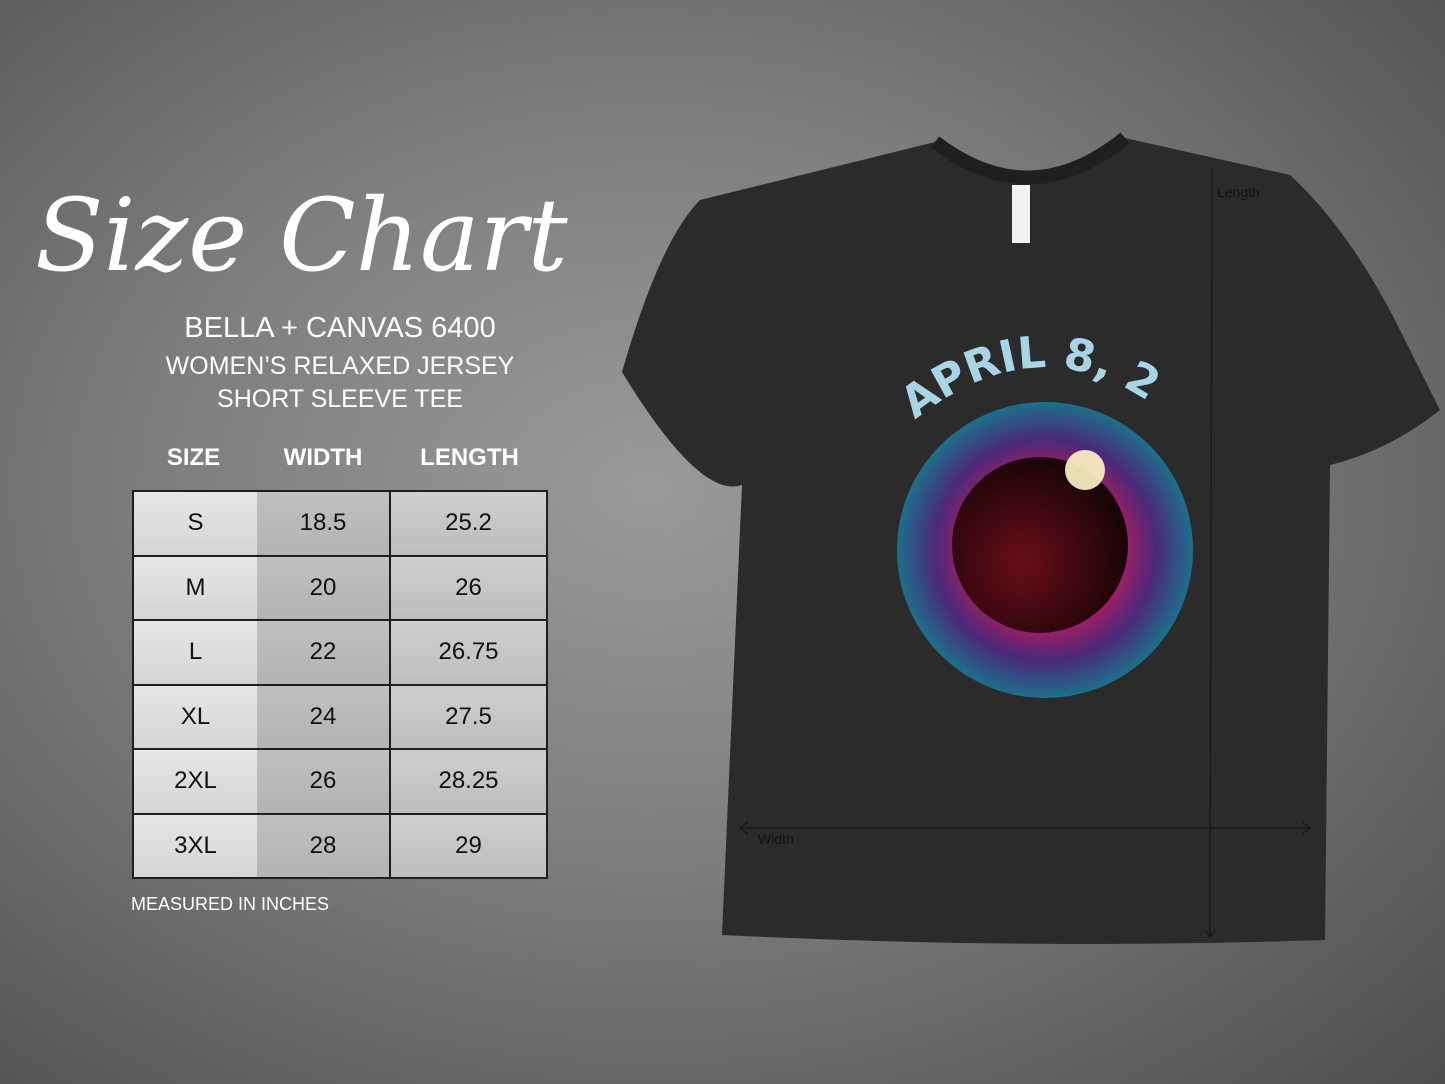 The image size is (1445, 1084). I want to click on brand-model: BELLA + CANVAS 6400, so click(340, 328).